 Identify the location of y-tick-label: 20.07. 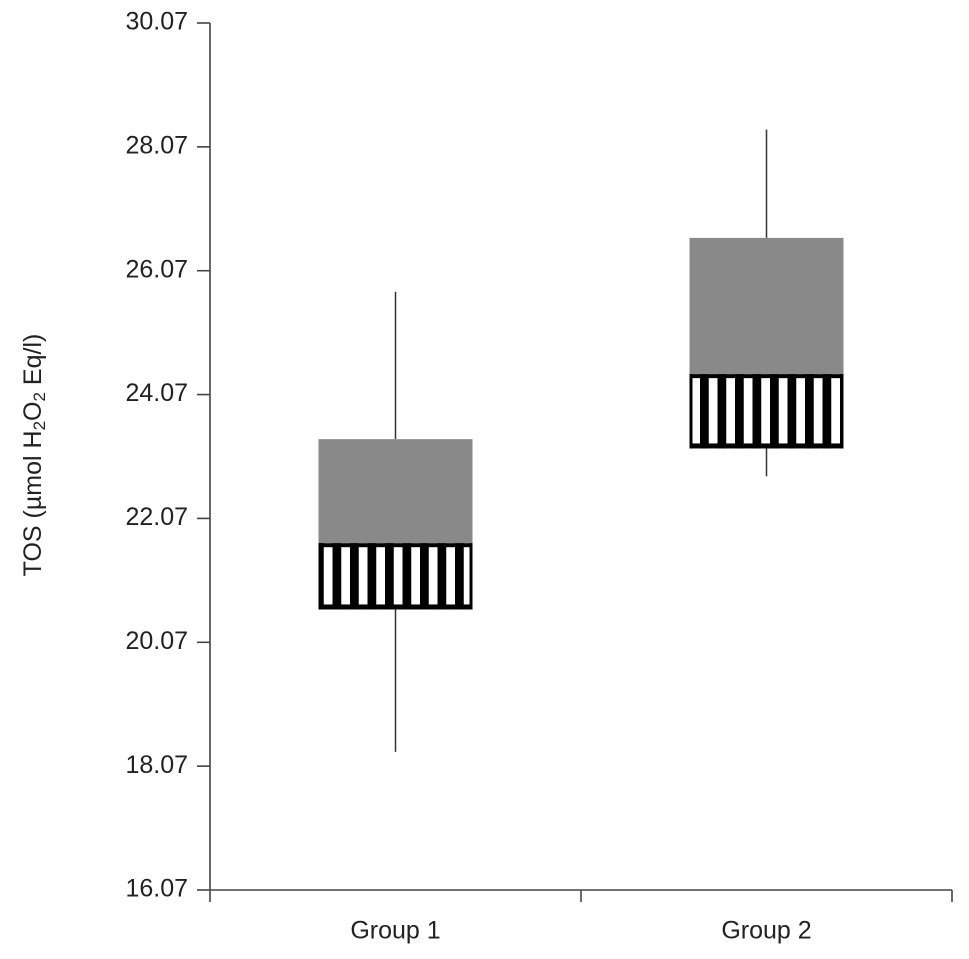
(156, 641).